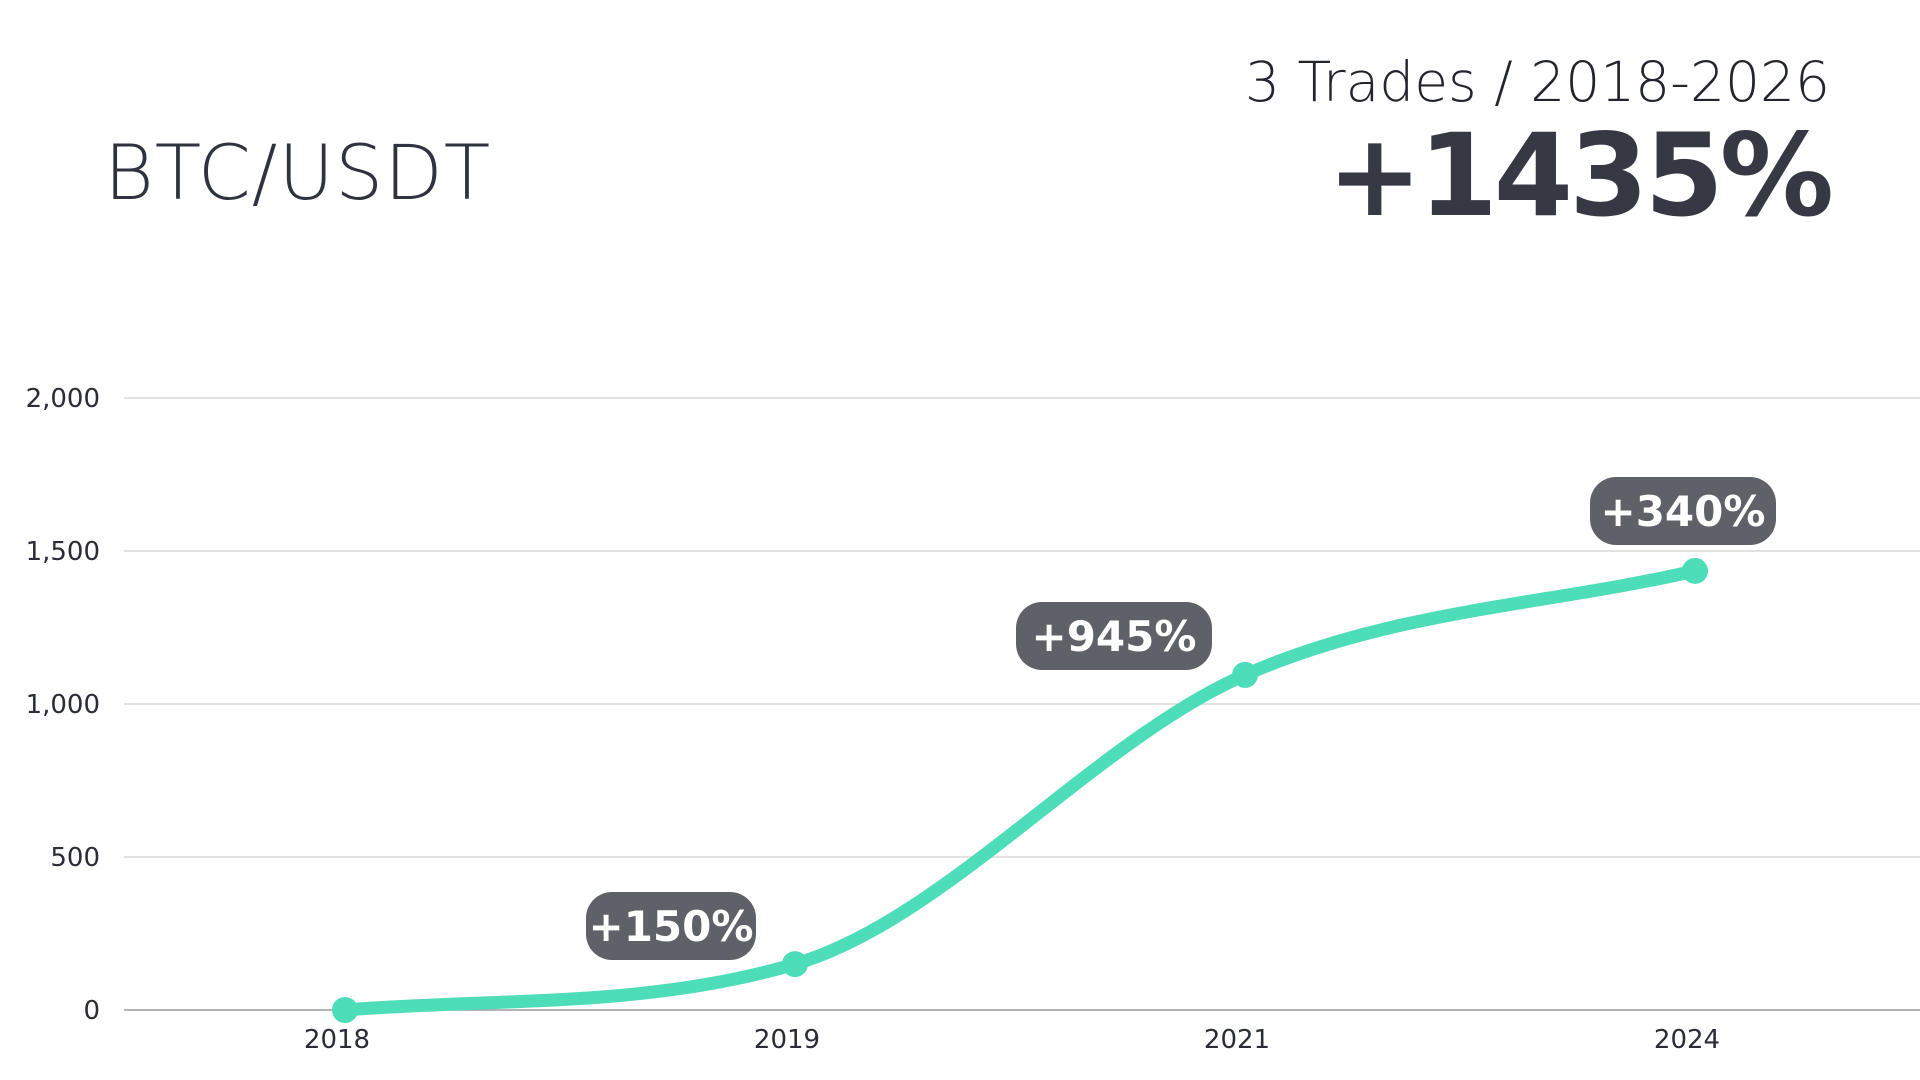  What do you see at coordinates (1687, 1040) in the screenshot?
I see `x-tick-label: 2024` at bounding box center [1687, 1040].